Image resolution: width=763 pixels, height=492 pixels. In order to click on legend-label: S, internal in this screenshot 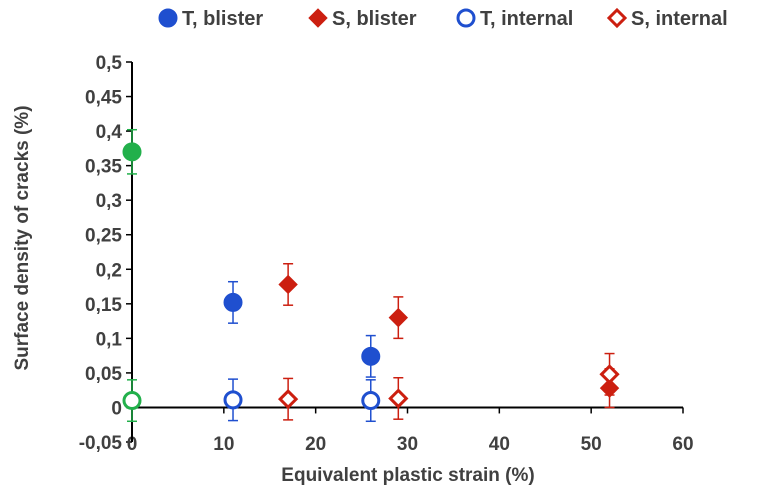, I will do `click(679, 19)`.